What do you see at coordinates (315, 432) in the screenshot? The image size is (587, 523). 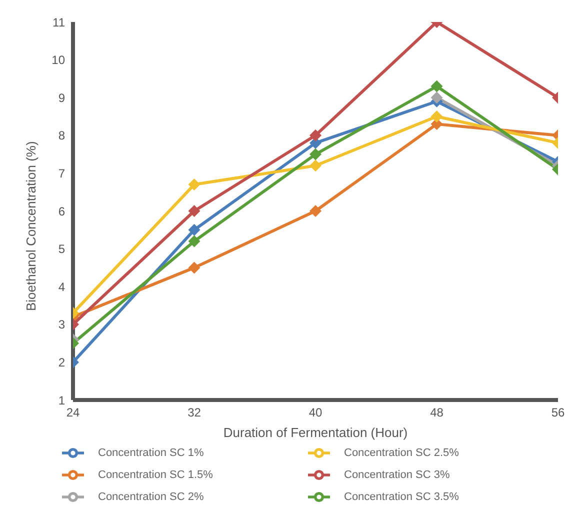 I see `x-axis-title: Duration of Fermentation (Hour)` at bounding box center [315, 432].